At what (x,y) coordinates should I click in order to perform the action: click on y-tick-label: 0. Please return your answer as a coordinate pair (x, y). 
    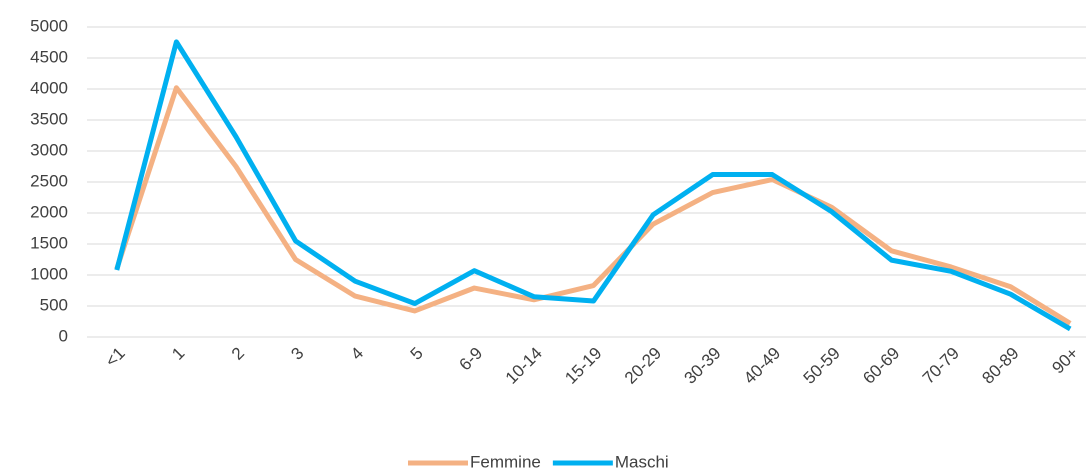
    Looking at the image, I should click on (63, 335).